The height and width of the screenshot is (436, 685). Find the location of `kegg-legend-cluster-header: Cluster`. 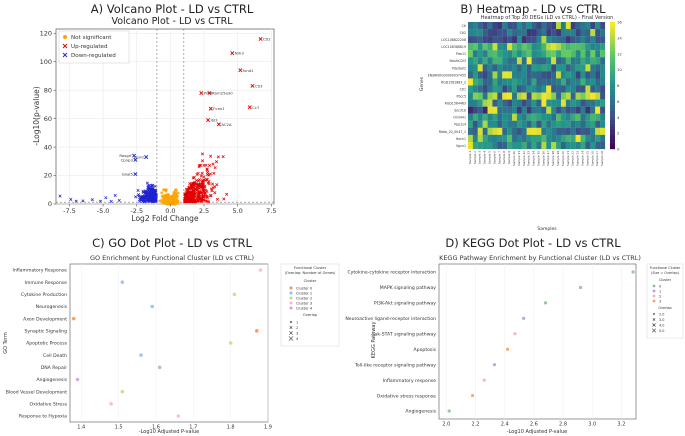

kegg-legend-cluster-header: Cluster is located at coordinates (665, 280).